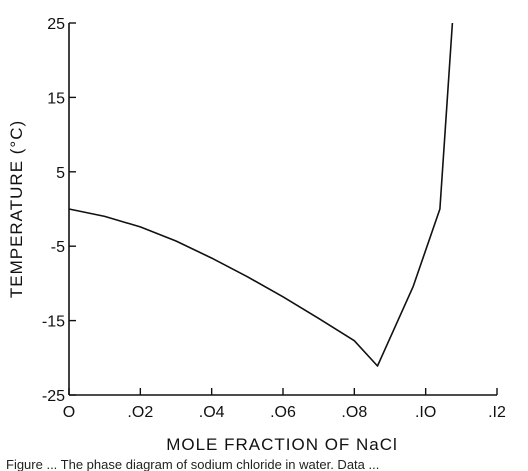  Describe the element at coordinates (60, 173) in the screenshot. I see `y-tick-label: 5` at that location.